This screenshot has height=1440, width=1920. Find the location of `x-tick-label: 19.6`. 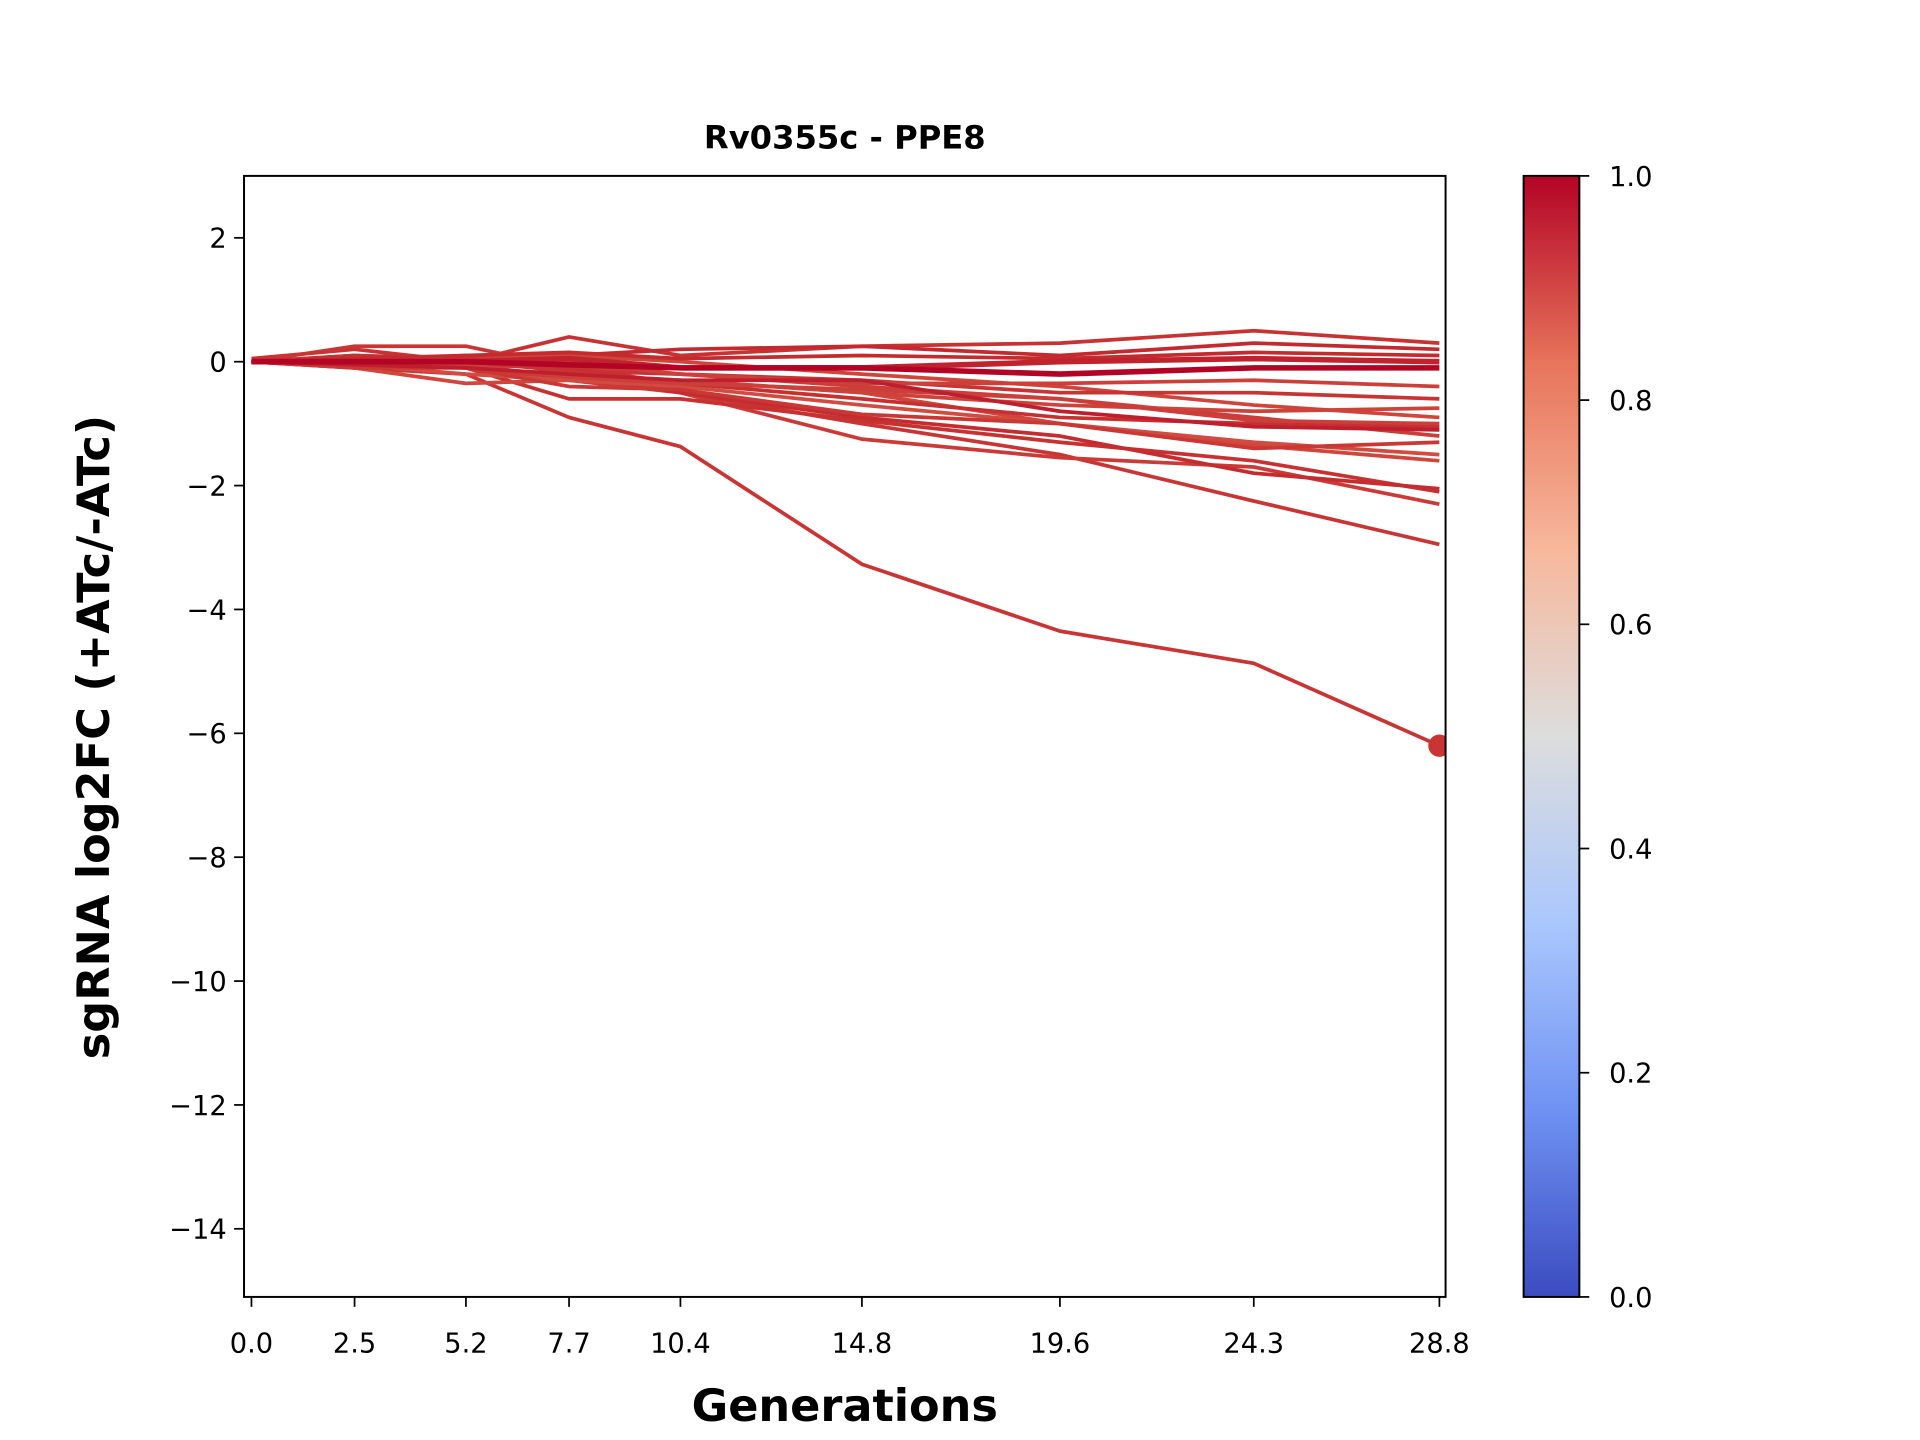

x-tick-label: 19.6 is located at coordinates (1060, 1344).